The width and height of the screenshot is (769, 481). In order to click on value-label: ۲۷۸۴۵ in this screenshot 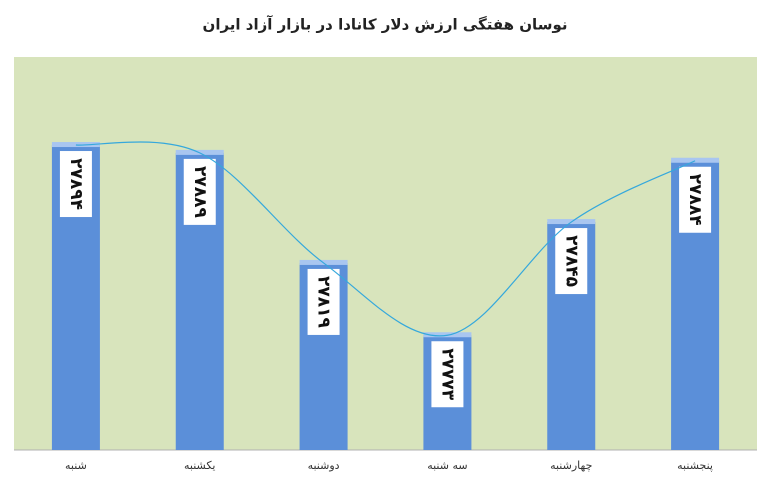, I will do `click(571, 261)`.